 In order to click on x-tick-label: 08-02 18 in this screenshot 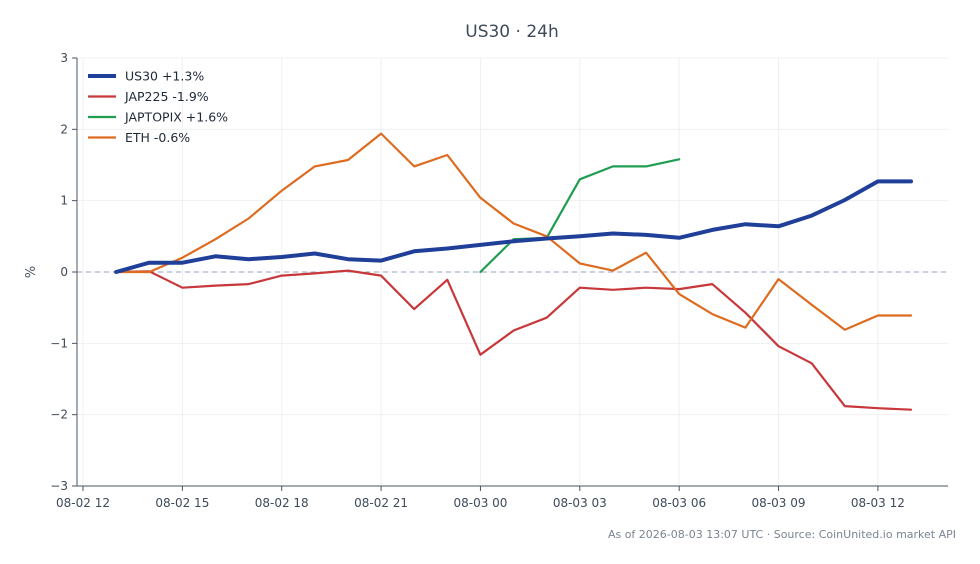, I will do `click(282, 503)`.